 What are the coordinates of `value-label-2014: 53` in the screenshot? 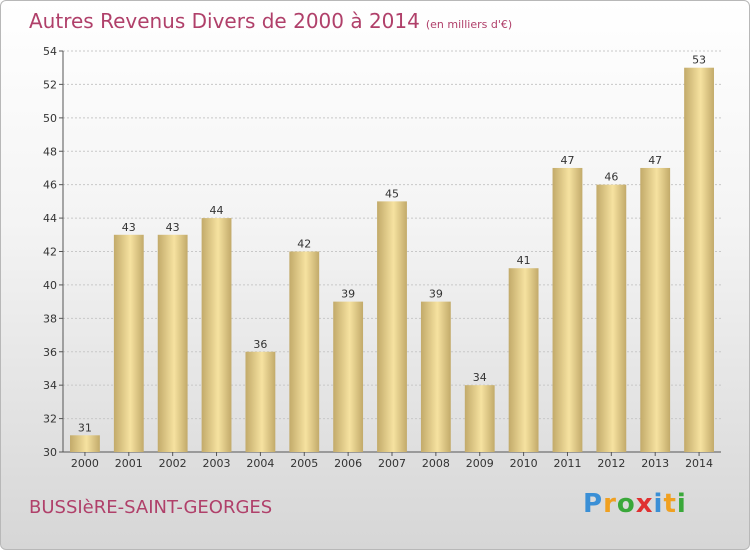 It's located at (699, 60).